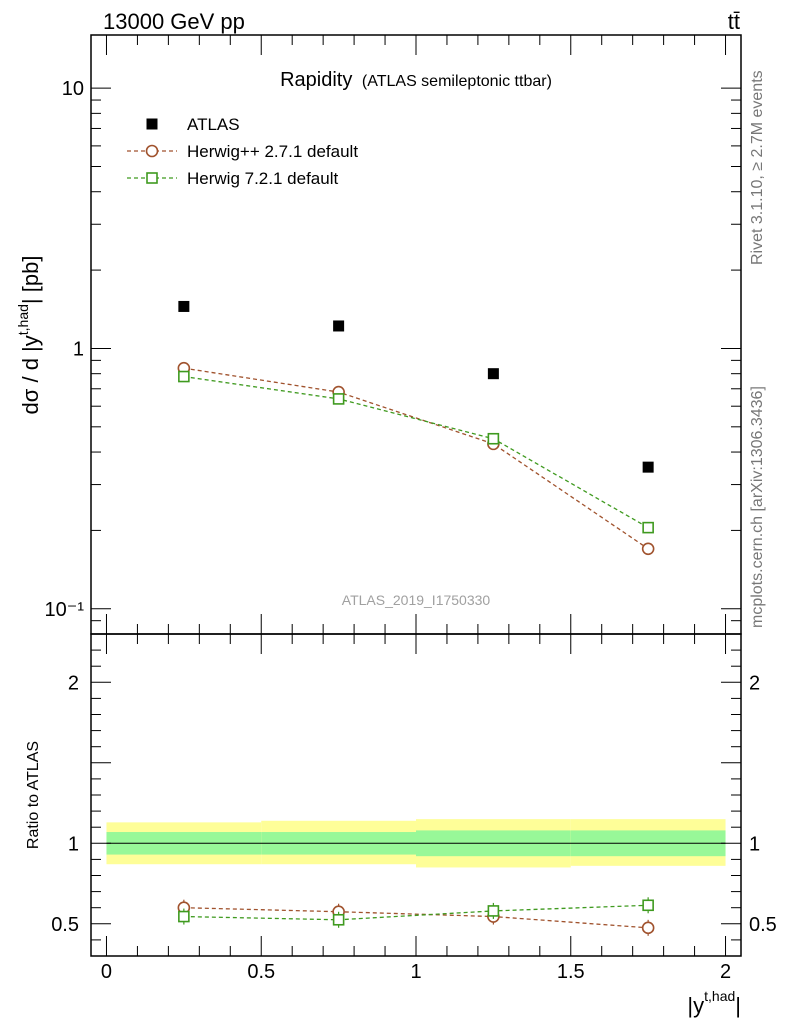 The height and width of the screenshot is (1024, 786). What do you see at coordinates (754, 683) in the screenshot?
I see `ratio-ytick-label-right: 2` at bounding box center [754, 683].